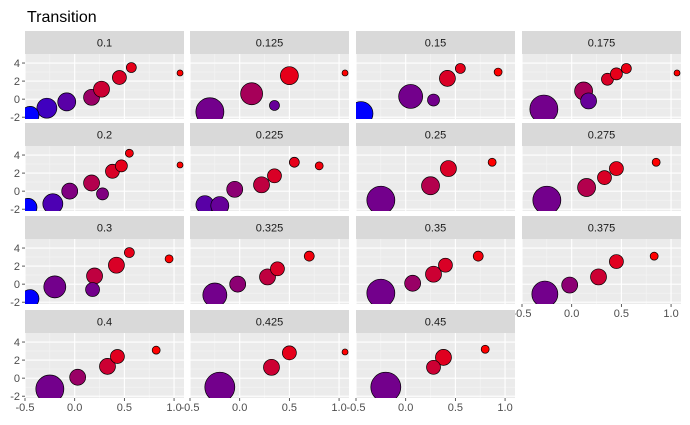 This screenshot has width=690, height=425. What do you see at coordinates (97, 77) in the screenshot?
I see `facet-panel: 0.1 -2 0 2 4` at bounding box center [97, 77].